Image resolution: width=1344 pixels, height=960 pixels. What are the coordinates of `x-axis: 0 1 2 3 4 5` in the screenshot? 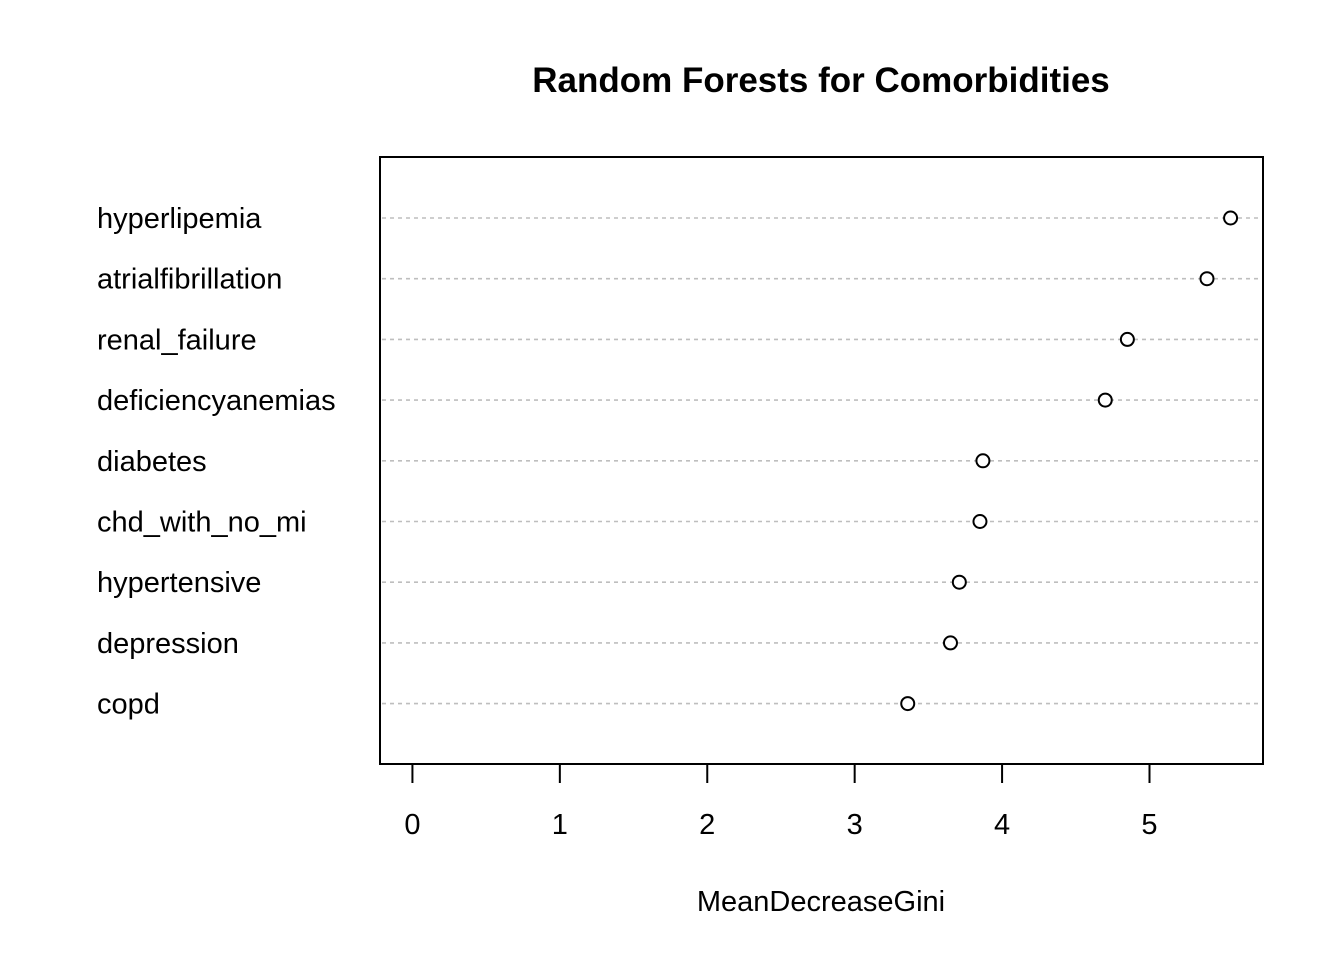 It's located at (781, 802).